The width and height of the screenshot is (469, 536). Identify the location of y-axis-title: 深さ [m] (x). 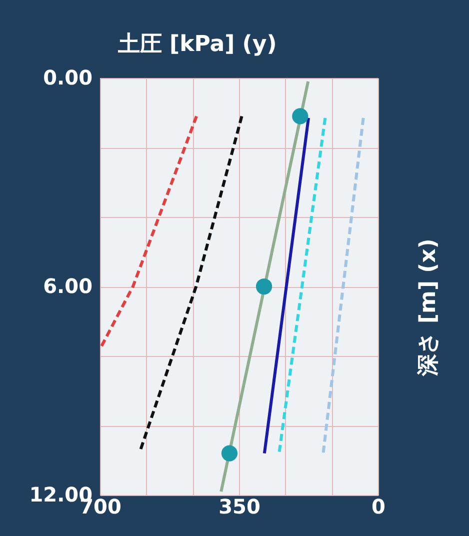
(428, 308).